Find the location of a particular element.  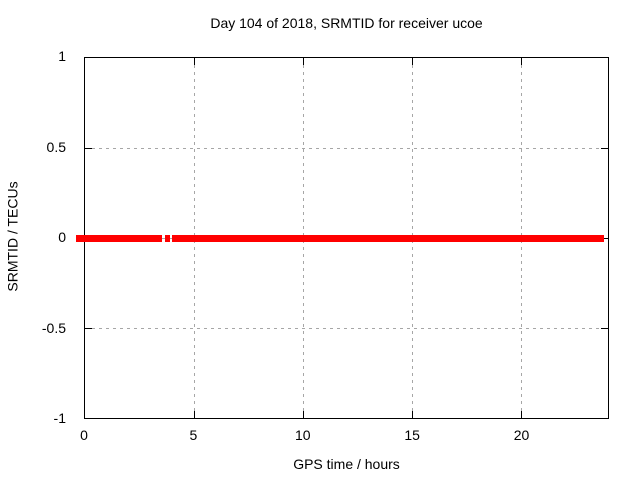

y-axis-label: SRMTID / TECUs is located at coordinates (12, 236).